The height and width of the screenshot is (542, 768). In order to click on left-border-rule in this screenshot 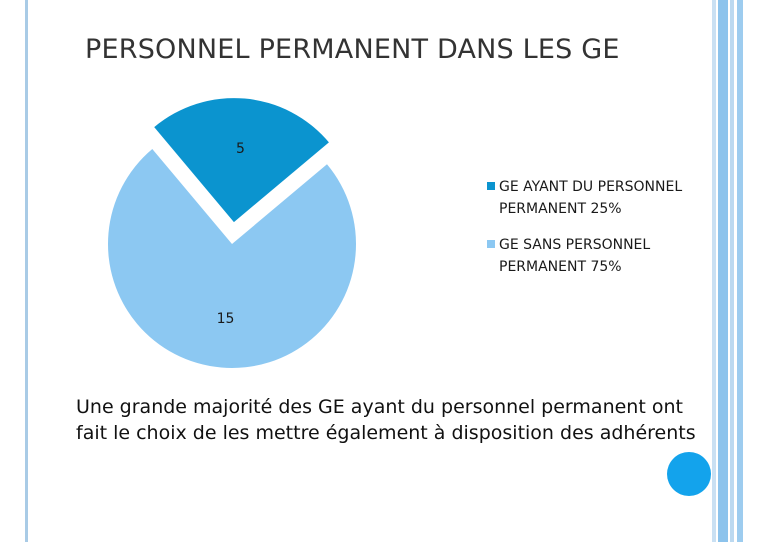, I will do `click(26, 271)`.